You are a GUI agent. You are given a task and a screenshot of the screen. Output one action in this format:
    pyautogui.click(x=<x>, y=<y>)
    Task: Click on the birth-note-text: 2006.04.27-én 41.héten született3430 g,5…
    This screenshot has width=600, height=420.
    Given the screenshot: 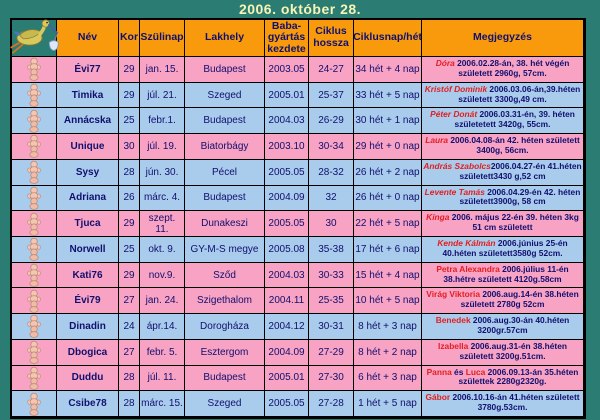 What is the action you would take?
    pyautogui.click(x=520, y=170)
    